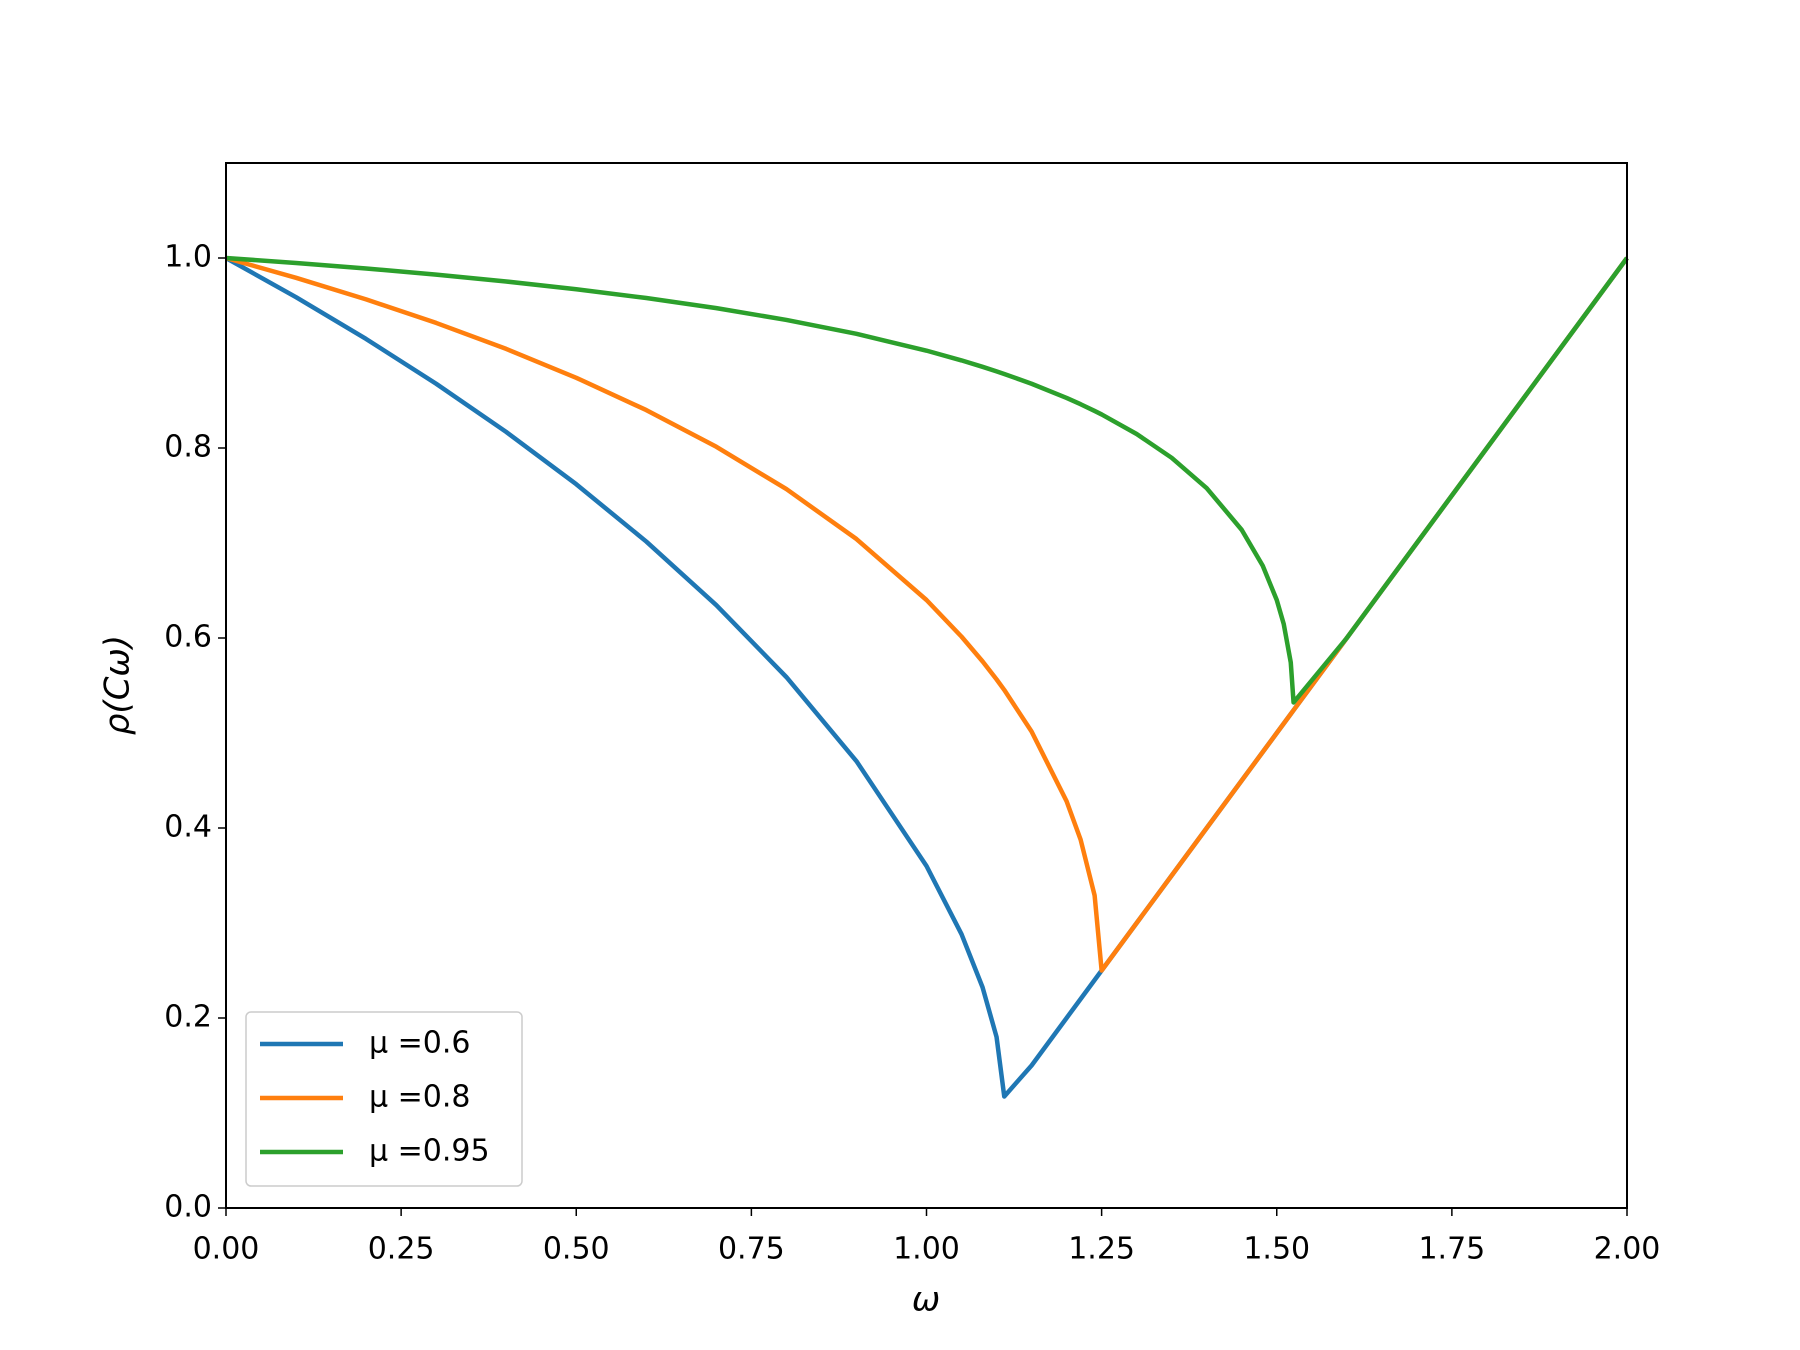 Image resolution: width=1800 pixels, height=1350 pixels. I want to click on x-tick-label: 0.25, so click(401, 1249).